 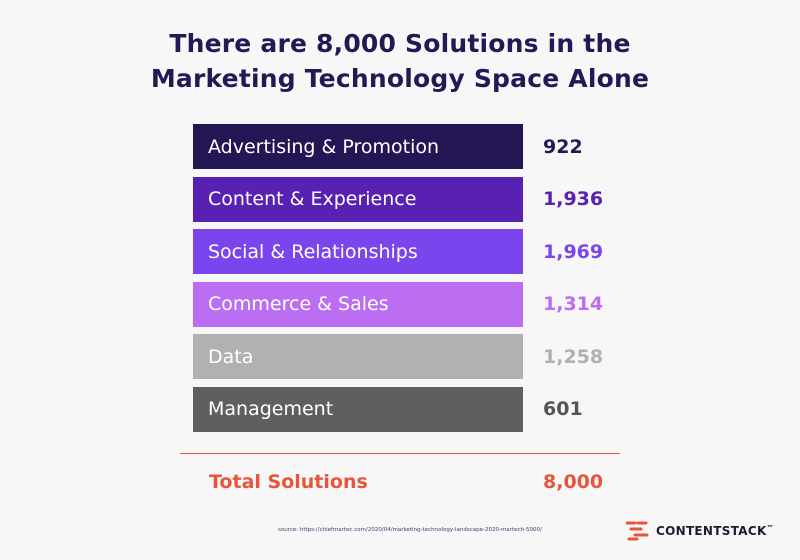 I want to click on category-value: 1,969, so click(x=573, y=251).